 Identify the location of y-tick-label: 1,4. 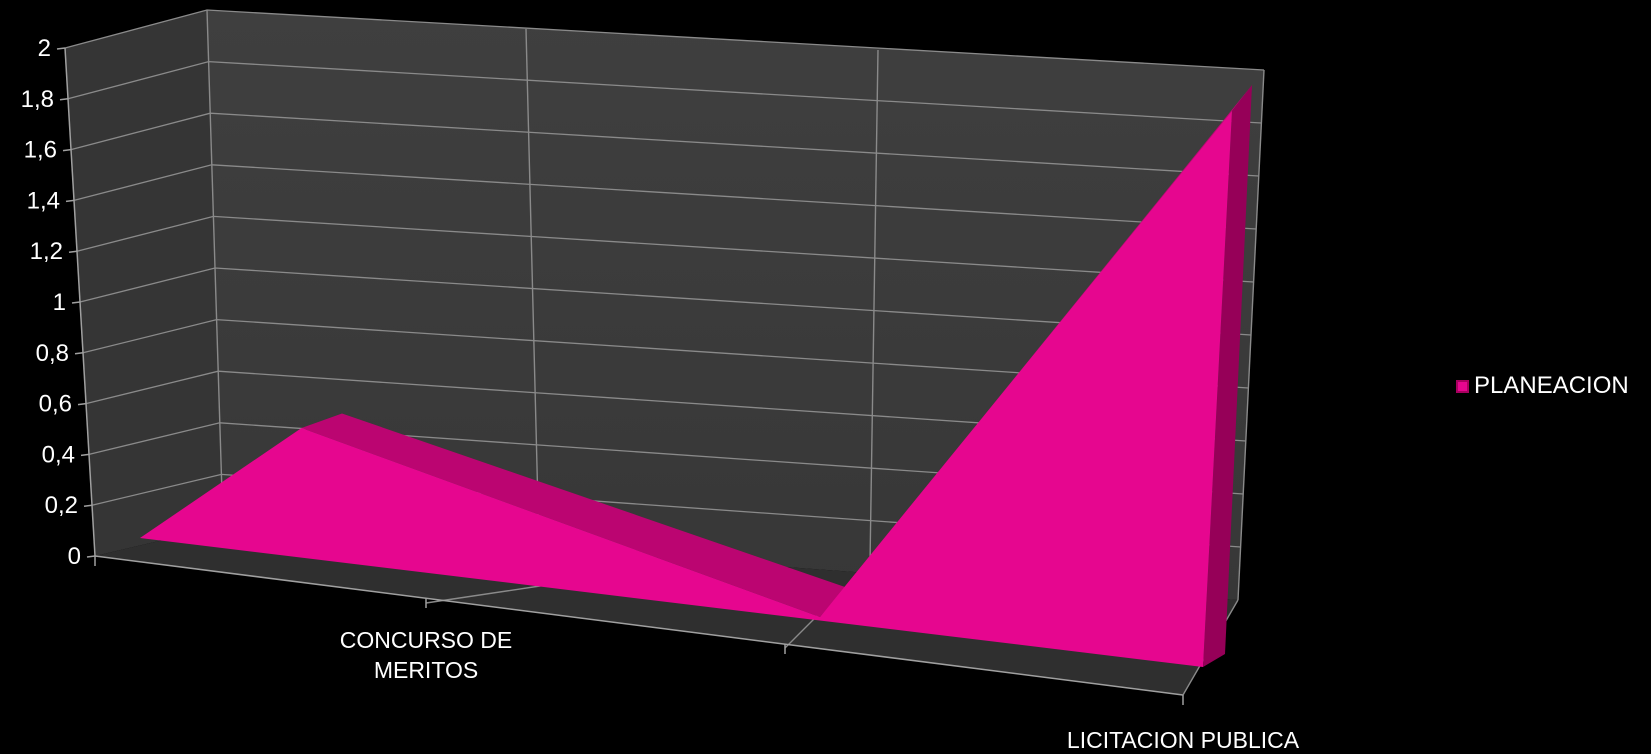
(43, 200).